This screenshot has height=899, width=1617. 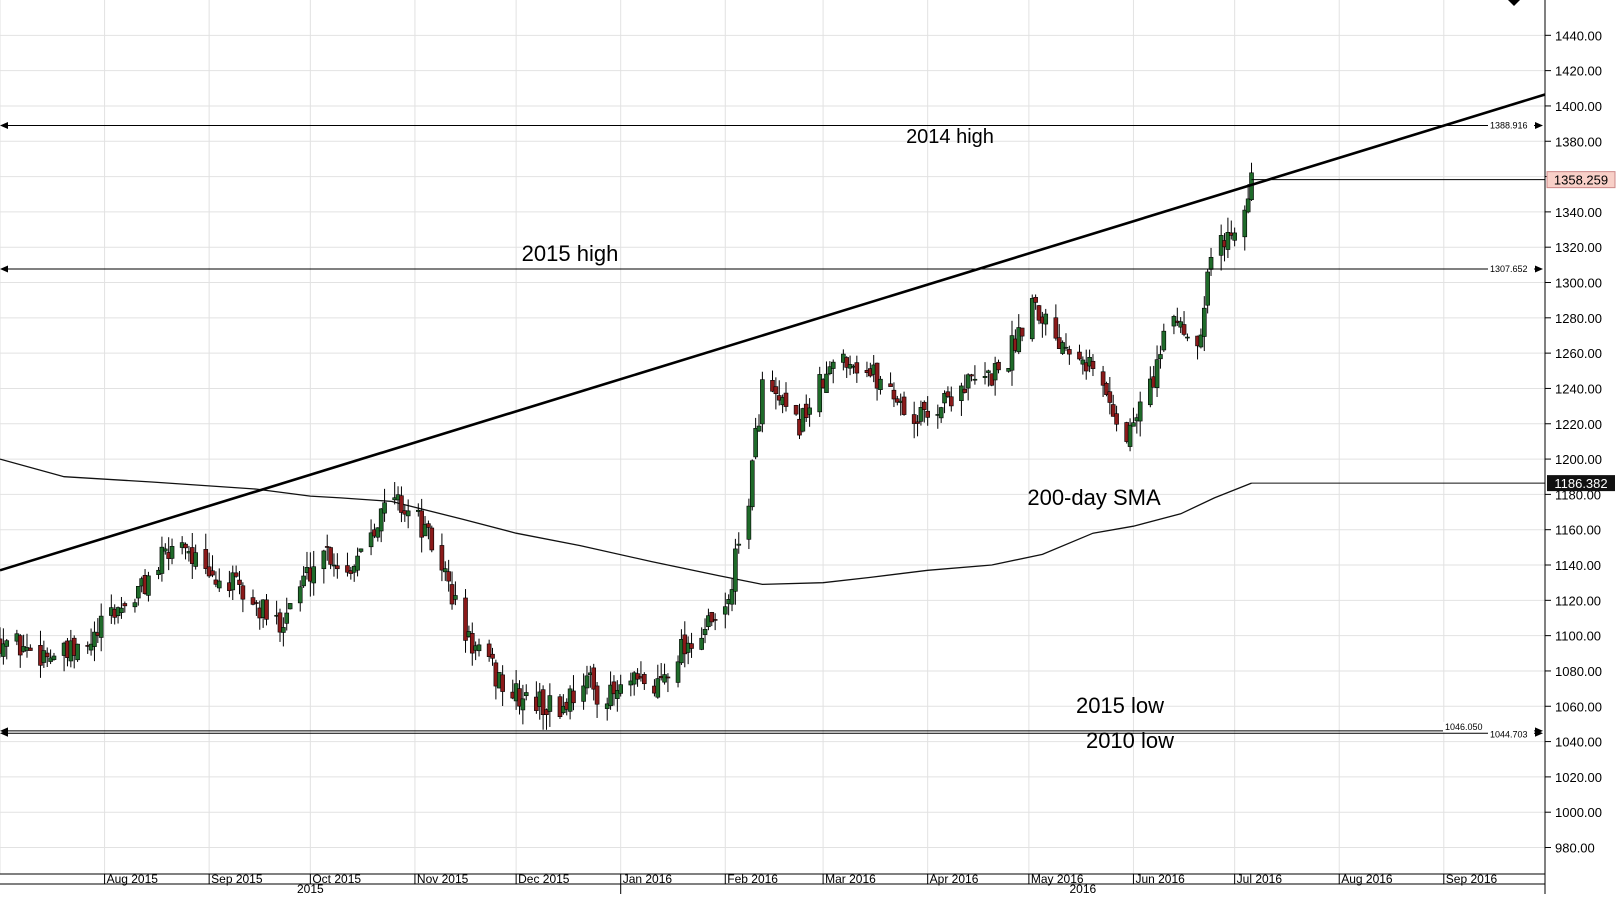 What do you see at coordinates (4, 733) in the screenshot?
I see `level-arrow-left-icon` at bounding box center [4, 733].